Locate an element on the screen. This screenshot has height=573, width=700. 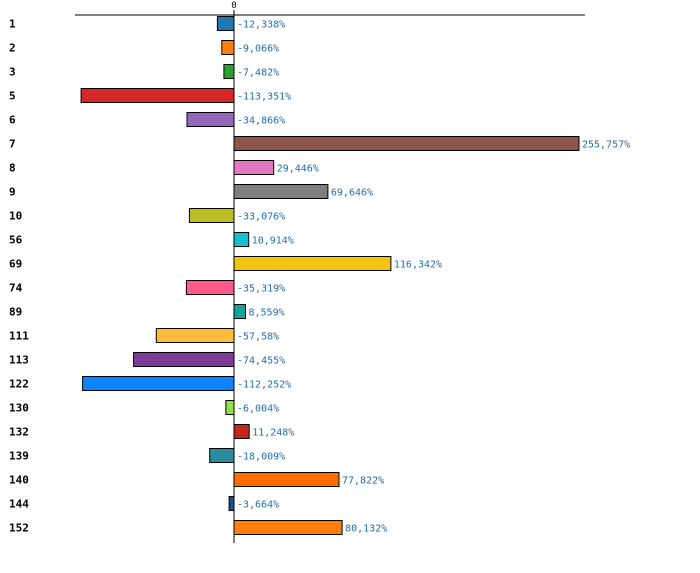
category-label-74: 74 is located at coordinates (16, 288).